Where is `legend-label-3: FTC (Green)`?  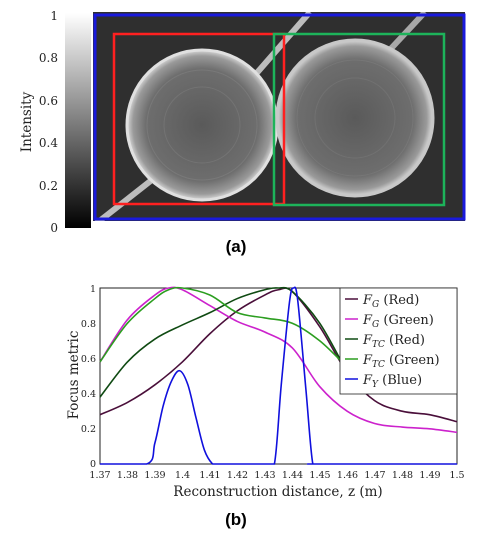
legend-label-3: FTC (Green) is located at coordinates (401, 361).